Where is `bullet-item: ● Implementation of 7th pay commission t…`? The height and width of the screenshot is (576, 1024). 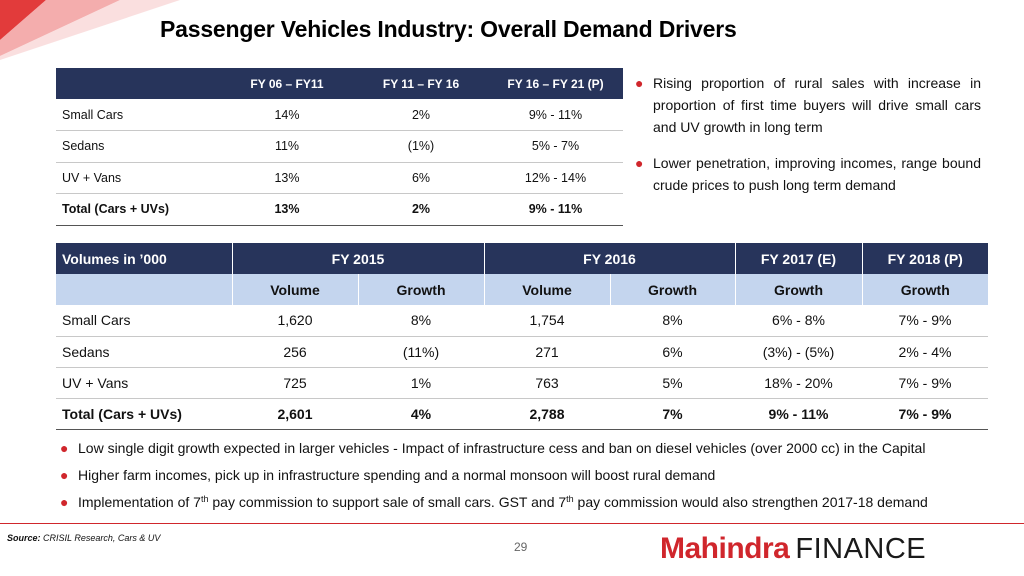 bullet-item: ● Implementation of 7th pay commission t… is located at coordinates (523, 505).